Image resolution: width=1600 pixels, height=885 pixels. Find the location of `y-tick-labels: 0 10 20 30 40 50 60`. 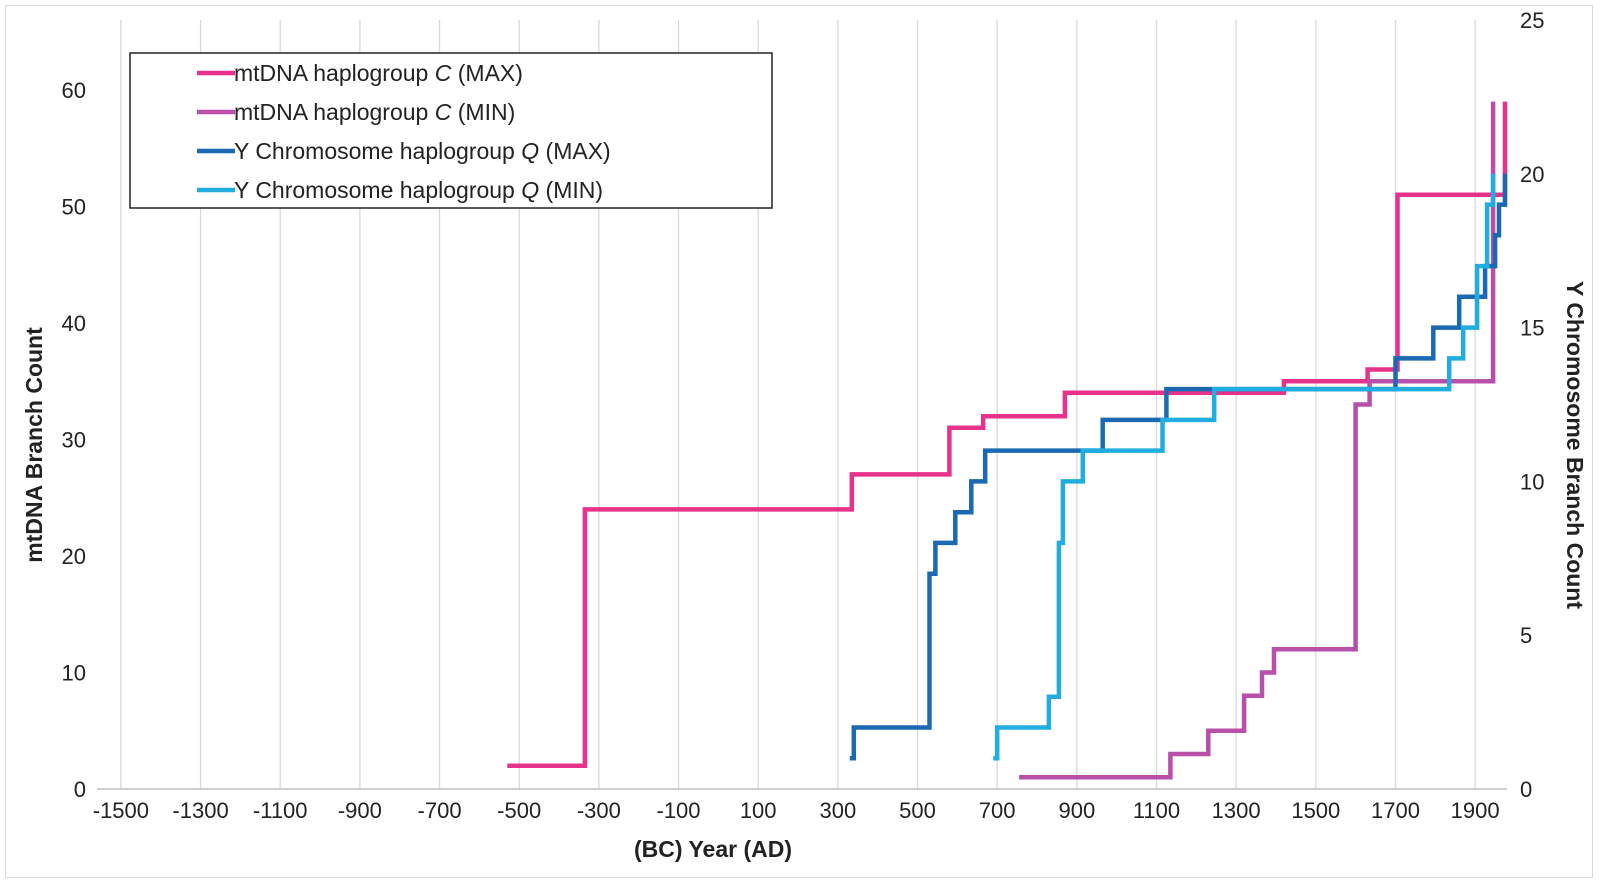

y-tick-labels: 0 10 20 30 40 50 60 is located at coordinates (74, 440).